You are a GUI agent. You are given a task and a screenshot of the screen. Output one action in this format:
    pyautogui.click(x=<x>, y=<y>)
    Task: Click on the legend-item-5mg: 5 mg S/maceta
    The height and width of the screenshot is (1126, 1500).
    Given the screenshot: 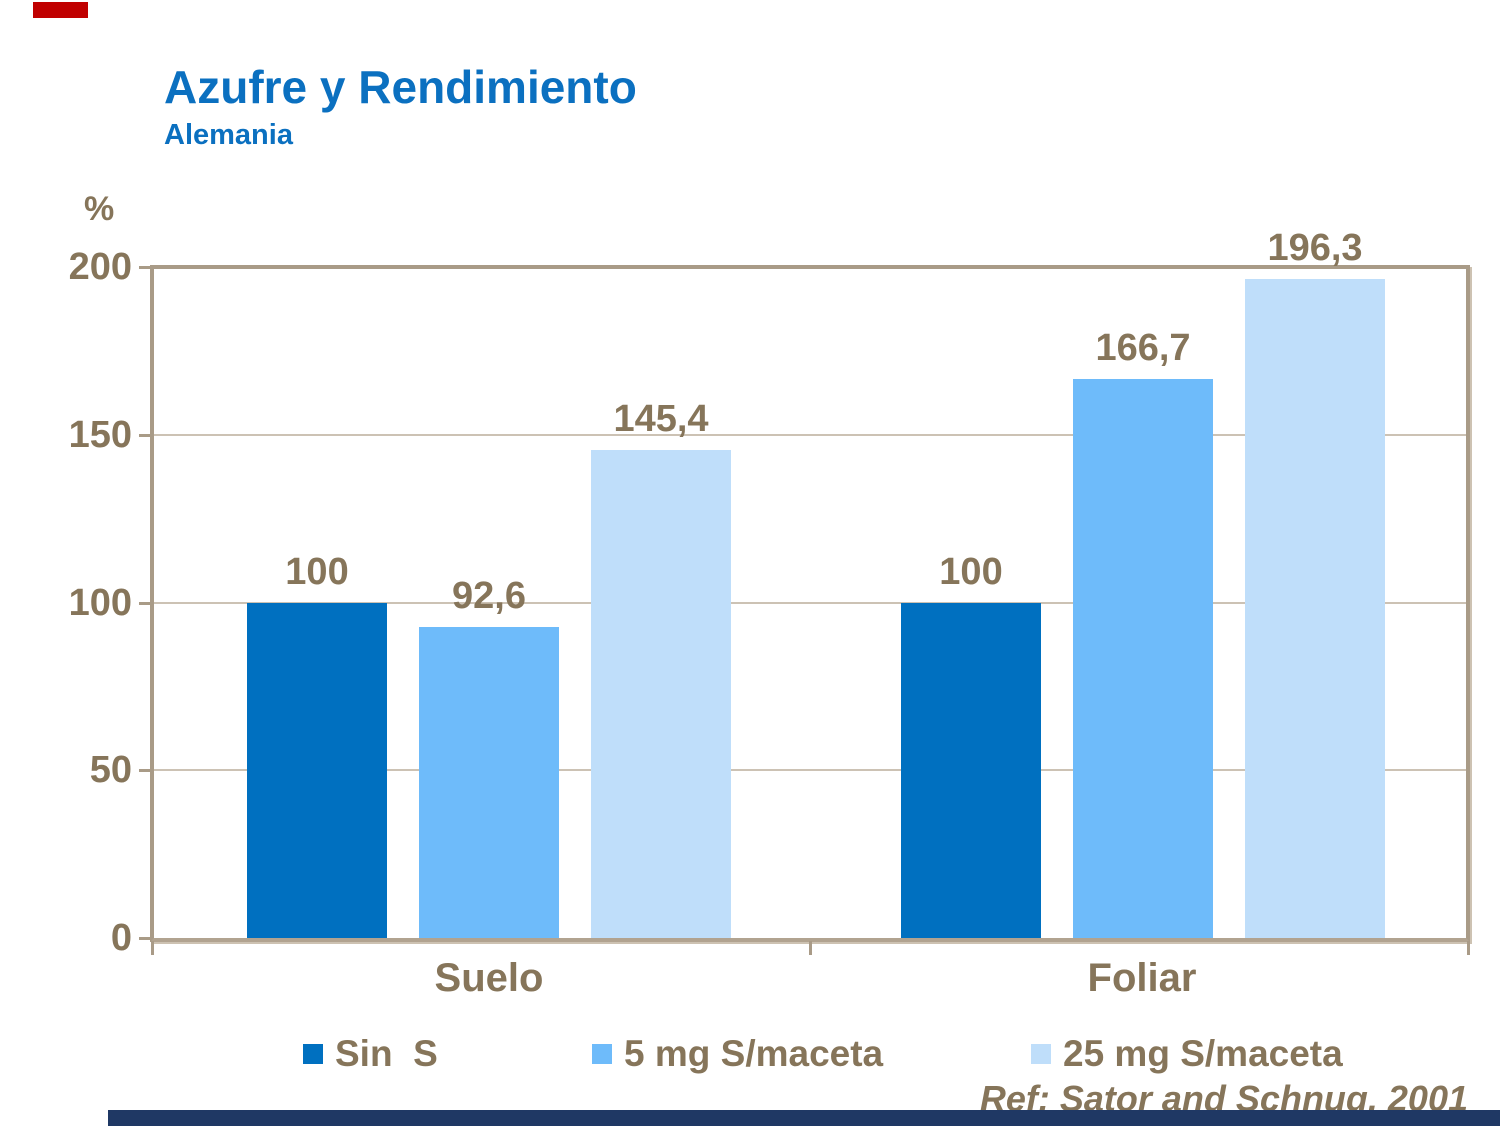 What is the action you would take?
    pyautogui.click(x=737, y=1054)
    